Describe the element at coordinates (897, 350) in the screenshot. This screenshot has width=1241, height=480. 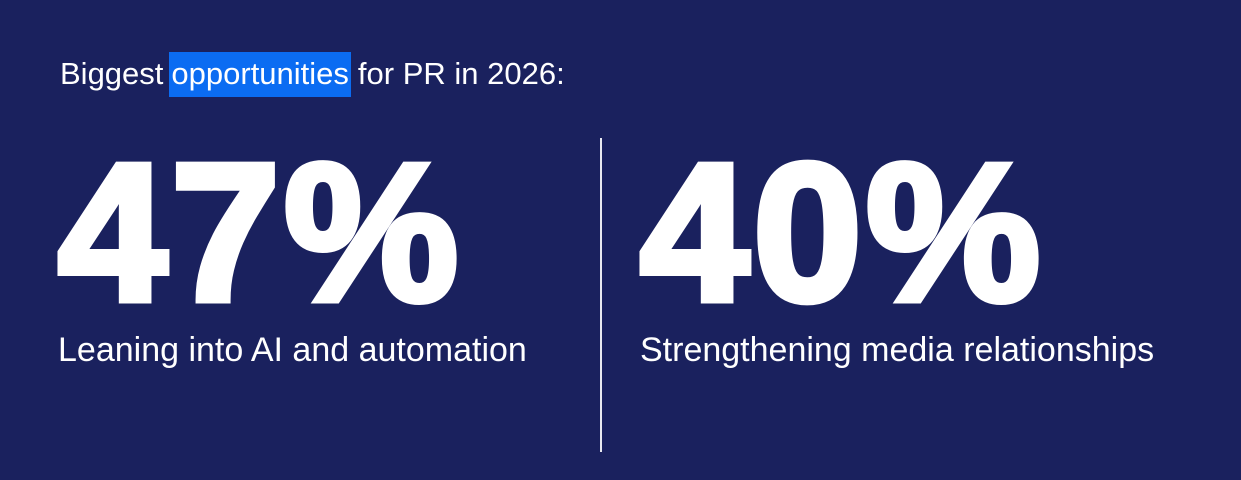
I see `stat-label: Strengthening media relationships` at that location.